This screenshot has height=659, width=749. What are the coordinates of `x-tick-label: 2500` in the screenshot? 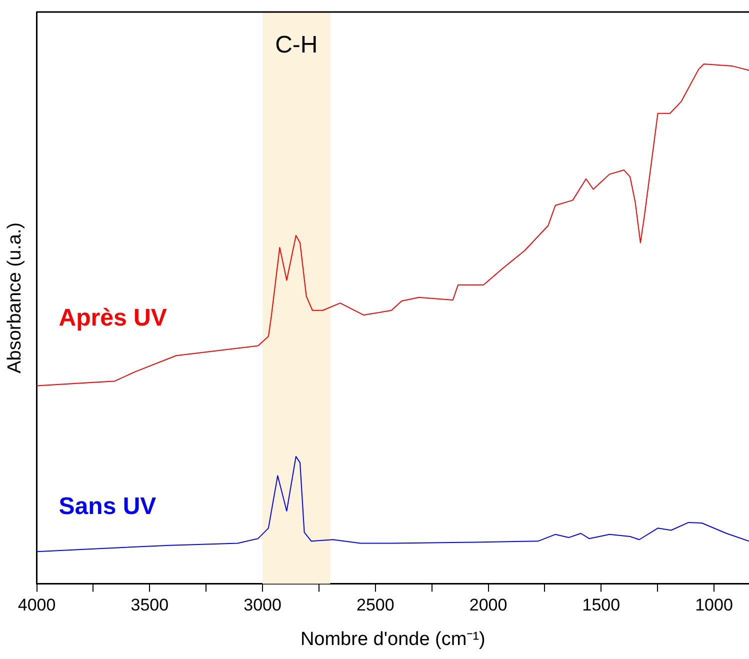 It's located at (375, 605).